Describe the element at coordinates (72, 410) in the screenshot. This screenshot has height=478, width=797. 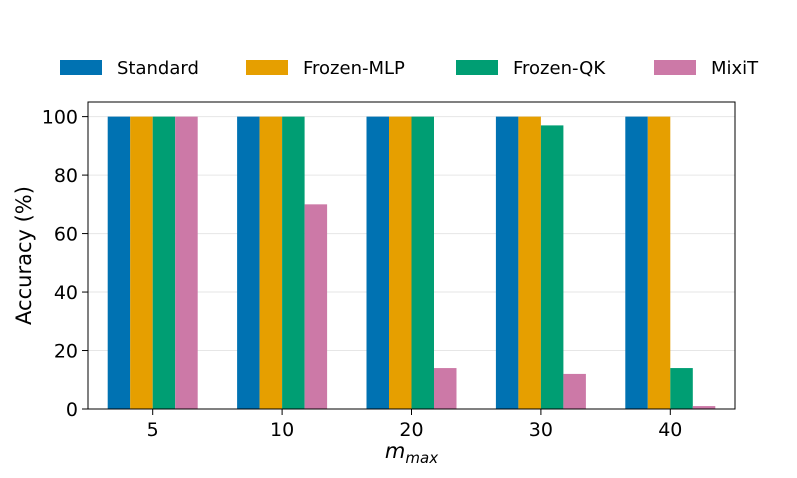
I see `y-tick-label: 0` at that location.